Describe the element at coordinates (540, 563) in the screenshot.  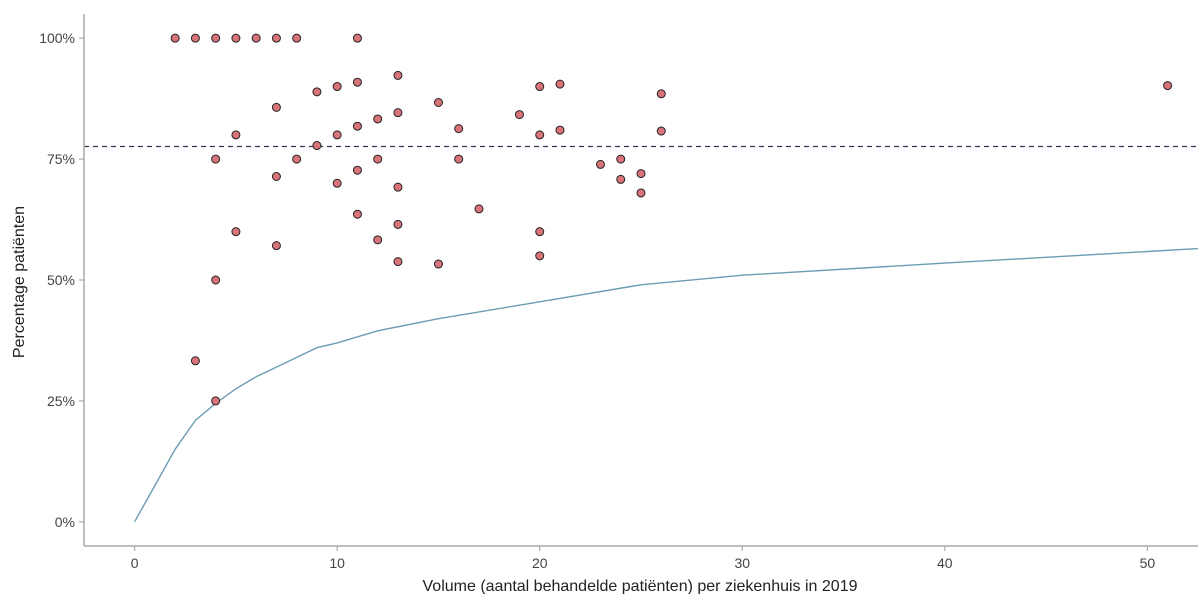
I see `x-tick-label: 20` at that location.